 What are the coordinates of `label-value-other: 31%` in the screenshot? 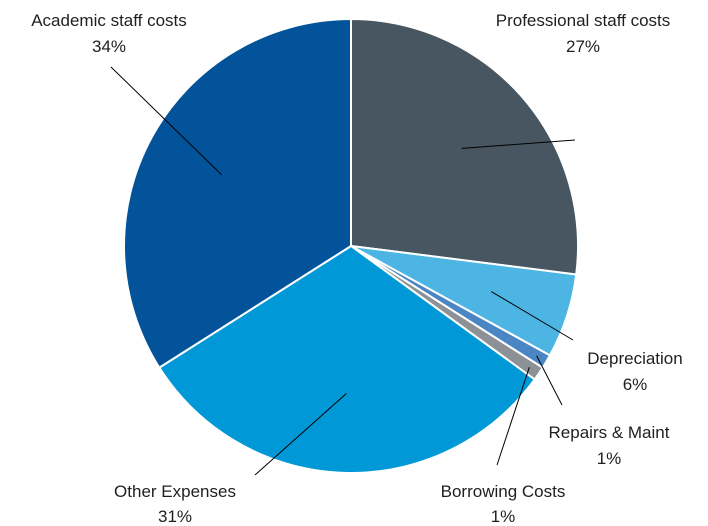 It's located at (175, 516).